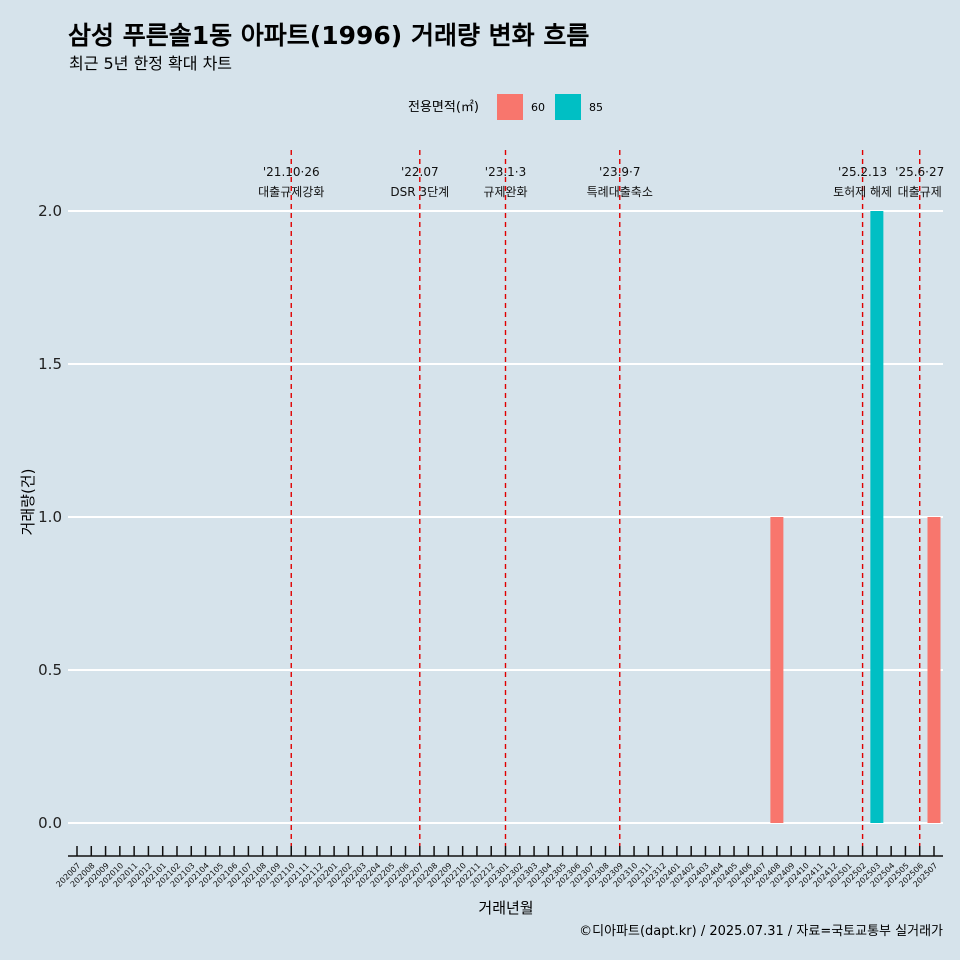  I want to click on y-tick-label: 1.0, so click(50, 517).